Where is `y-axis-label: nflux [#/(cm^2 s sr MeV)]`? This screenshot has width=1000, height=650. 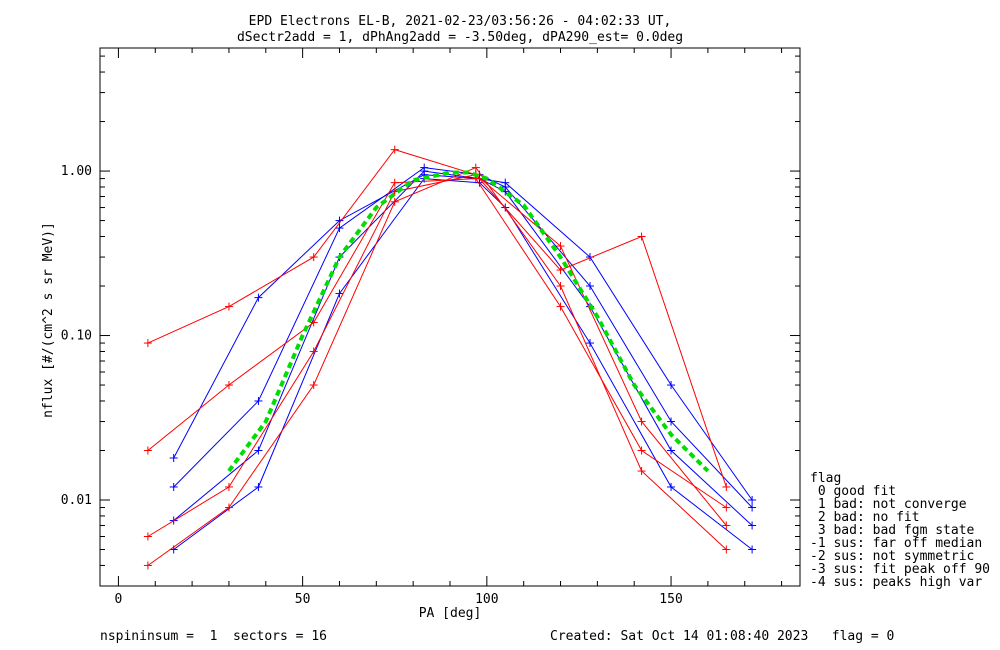
y-axis-label: nflux [#/(cm^2 s sr MeV)] is located at coordinates (48, 320).